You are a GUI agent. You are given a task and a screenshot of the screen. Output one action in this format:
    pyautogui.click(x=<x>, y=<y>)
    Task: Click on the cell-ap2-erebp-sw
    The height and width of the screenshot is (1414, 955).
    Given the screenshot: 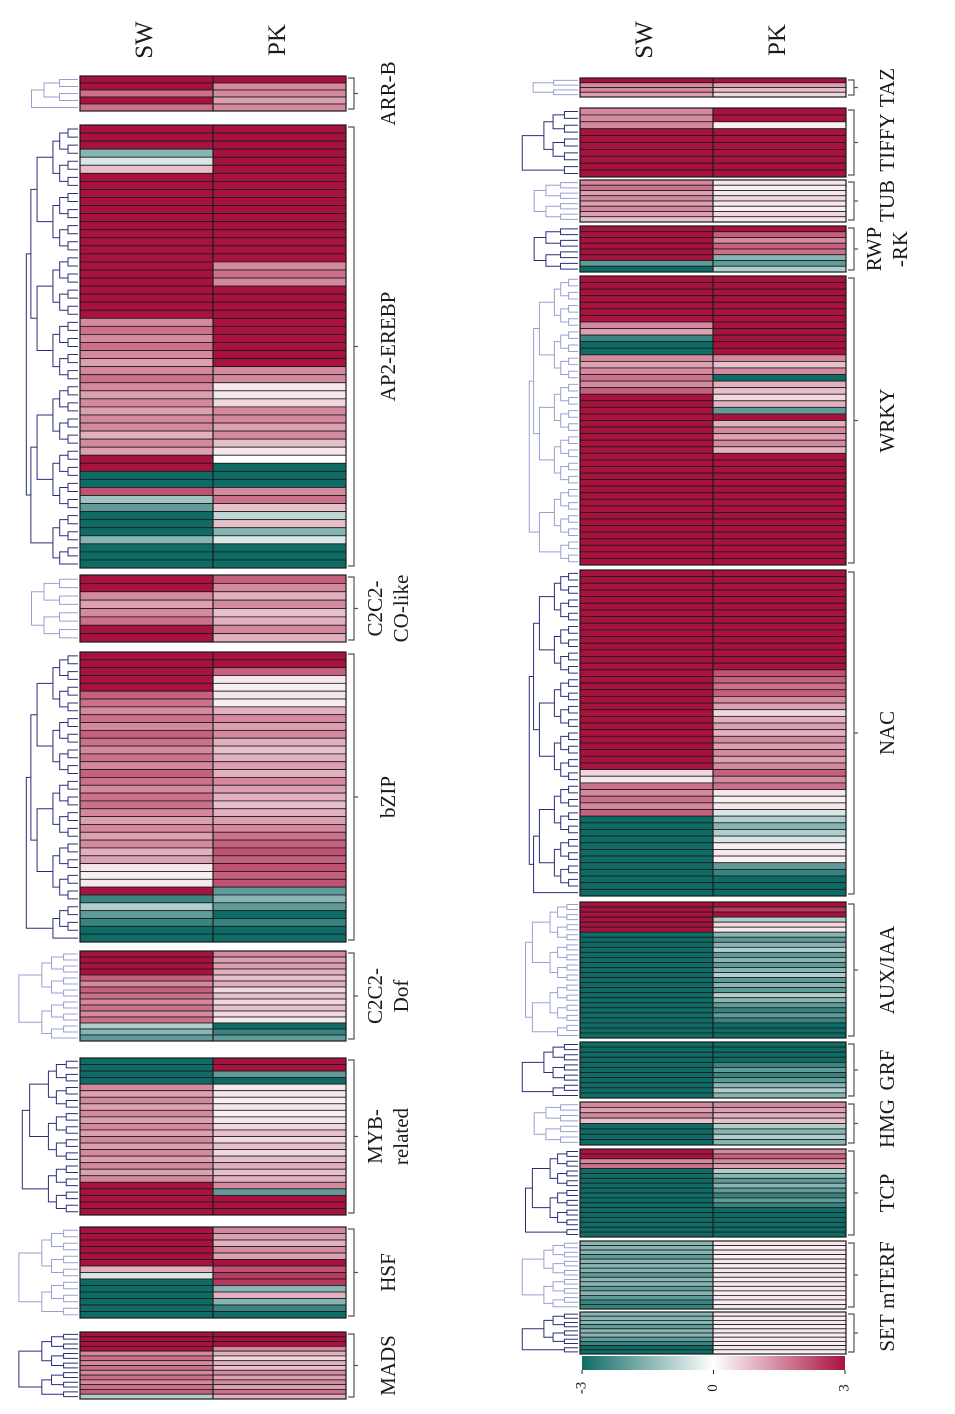 What is the action you would take?
    pyautogui.click(x=146, y=524)
    